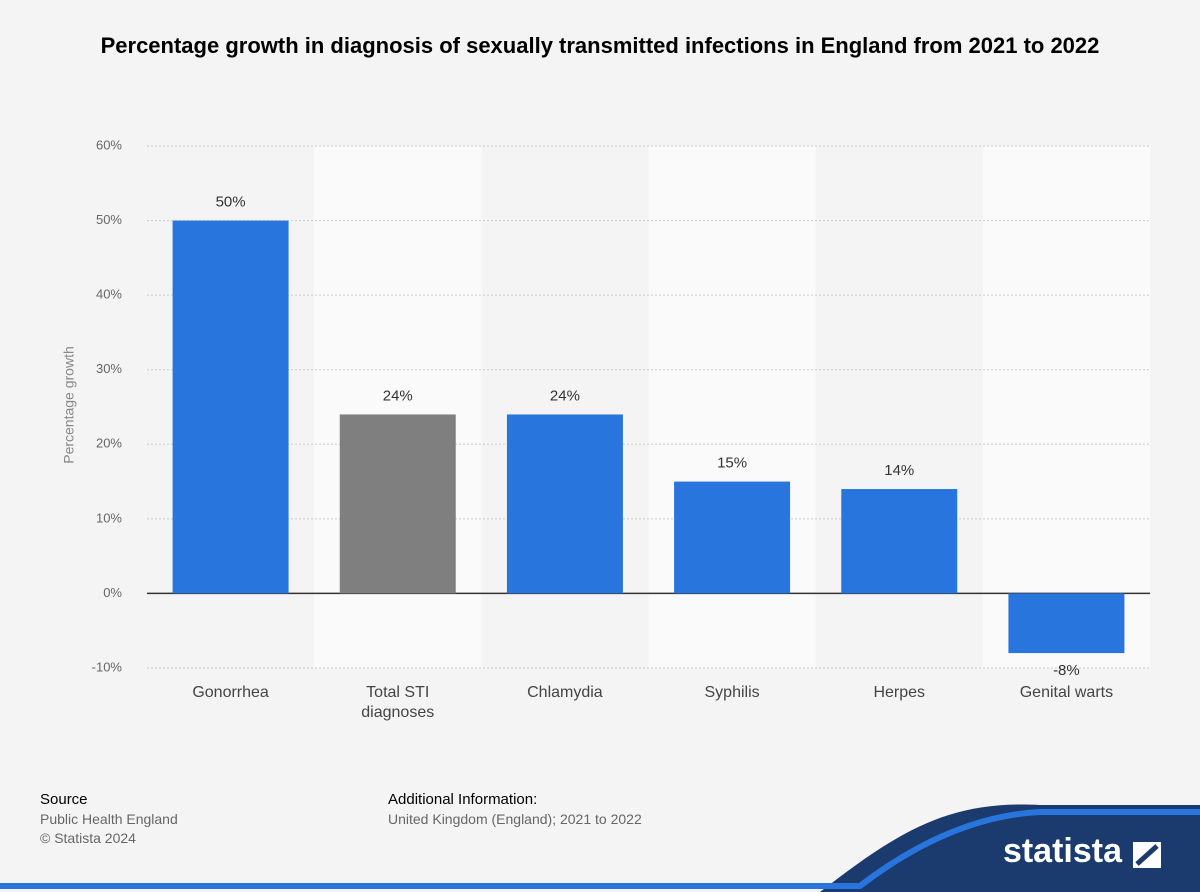 The width and height of the screenshot is (1200, 892). Describe the element at coordinates (109, 443) in the screenshot. I see `y-tick-label: 20%` at that location.